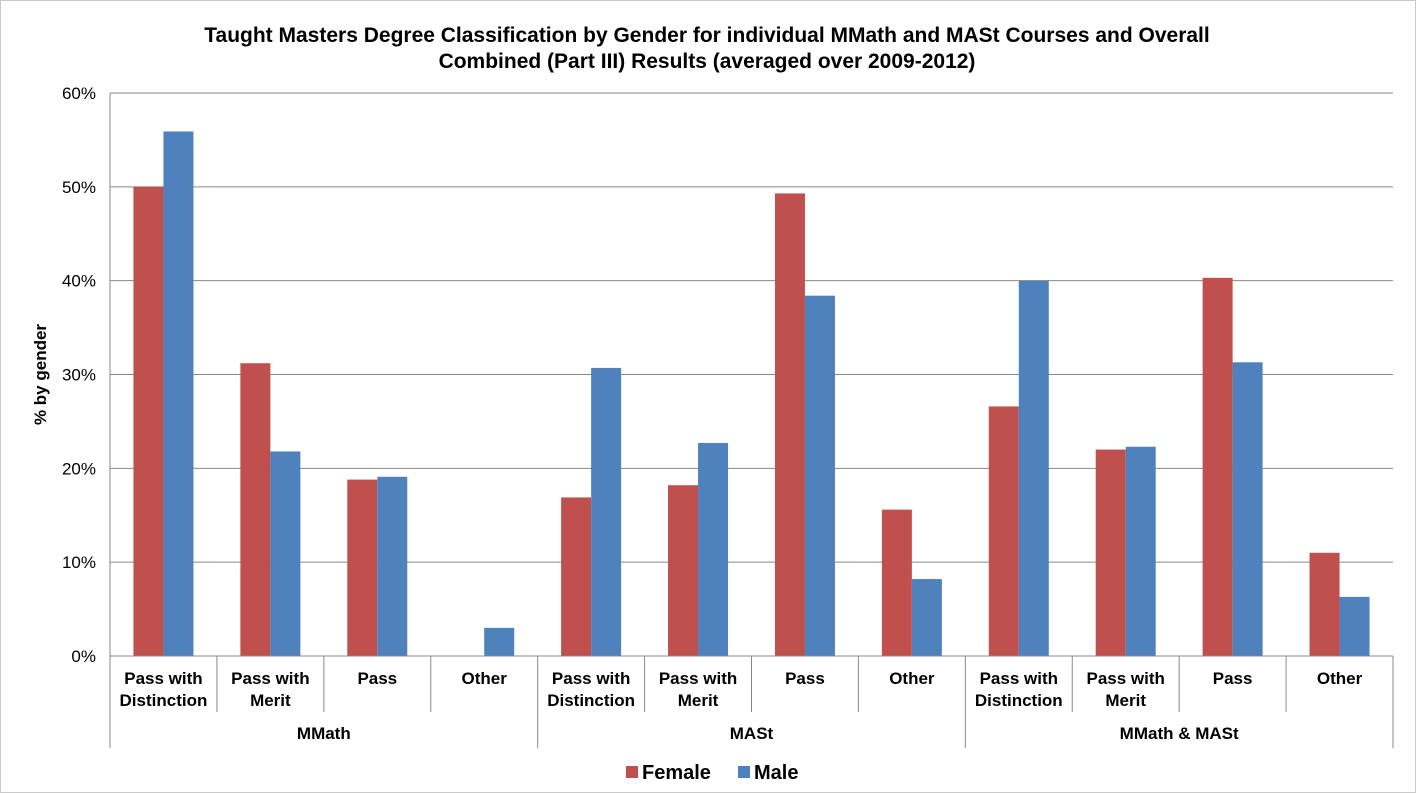 This screenshot has height=793, width=1416. I want to click on legend-label-male: Male, so click(776, 773).